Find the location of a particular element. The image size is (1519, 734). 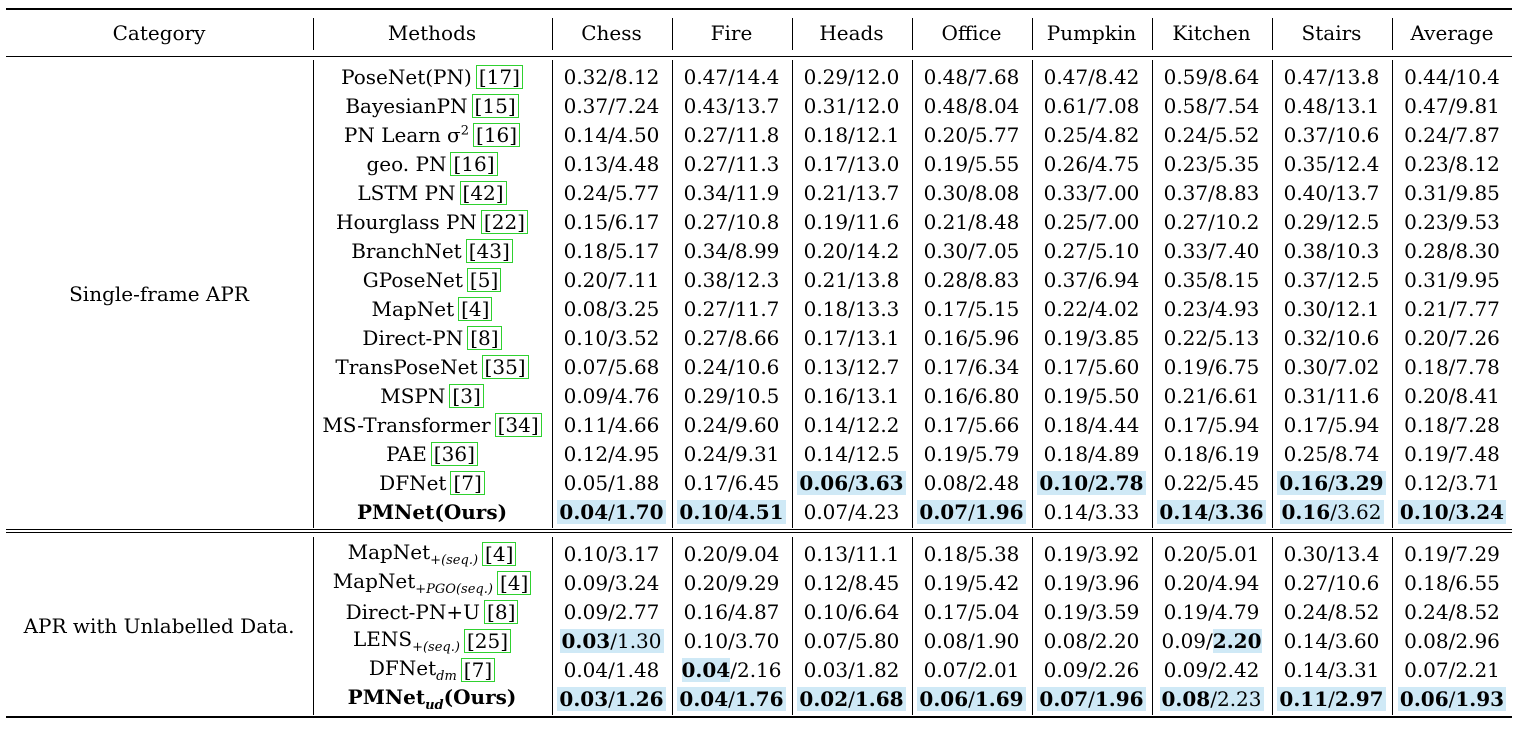

value-position: 0.26 is located at coordinates (1066, 163).